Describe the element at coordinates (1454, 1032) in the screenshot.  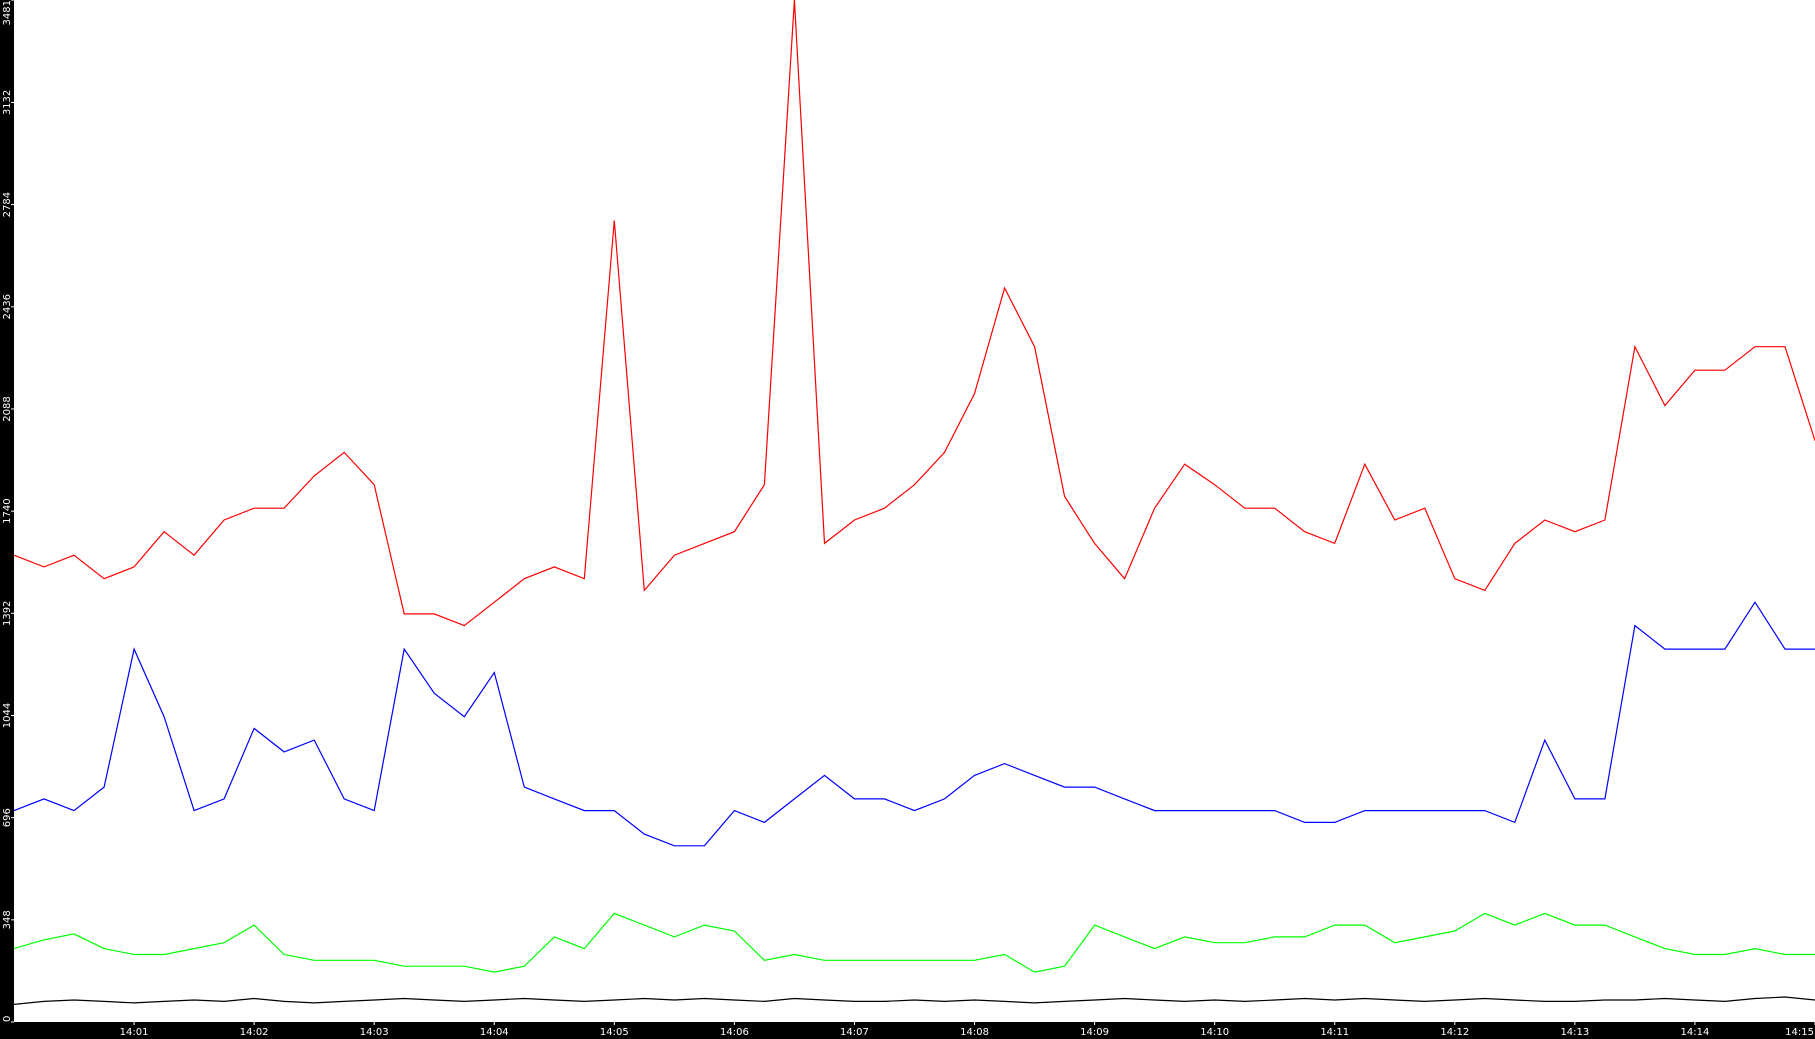
I see `x-tick-label: 14:12` at that location.